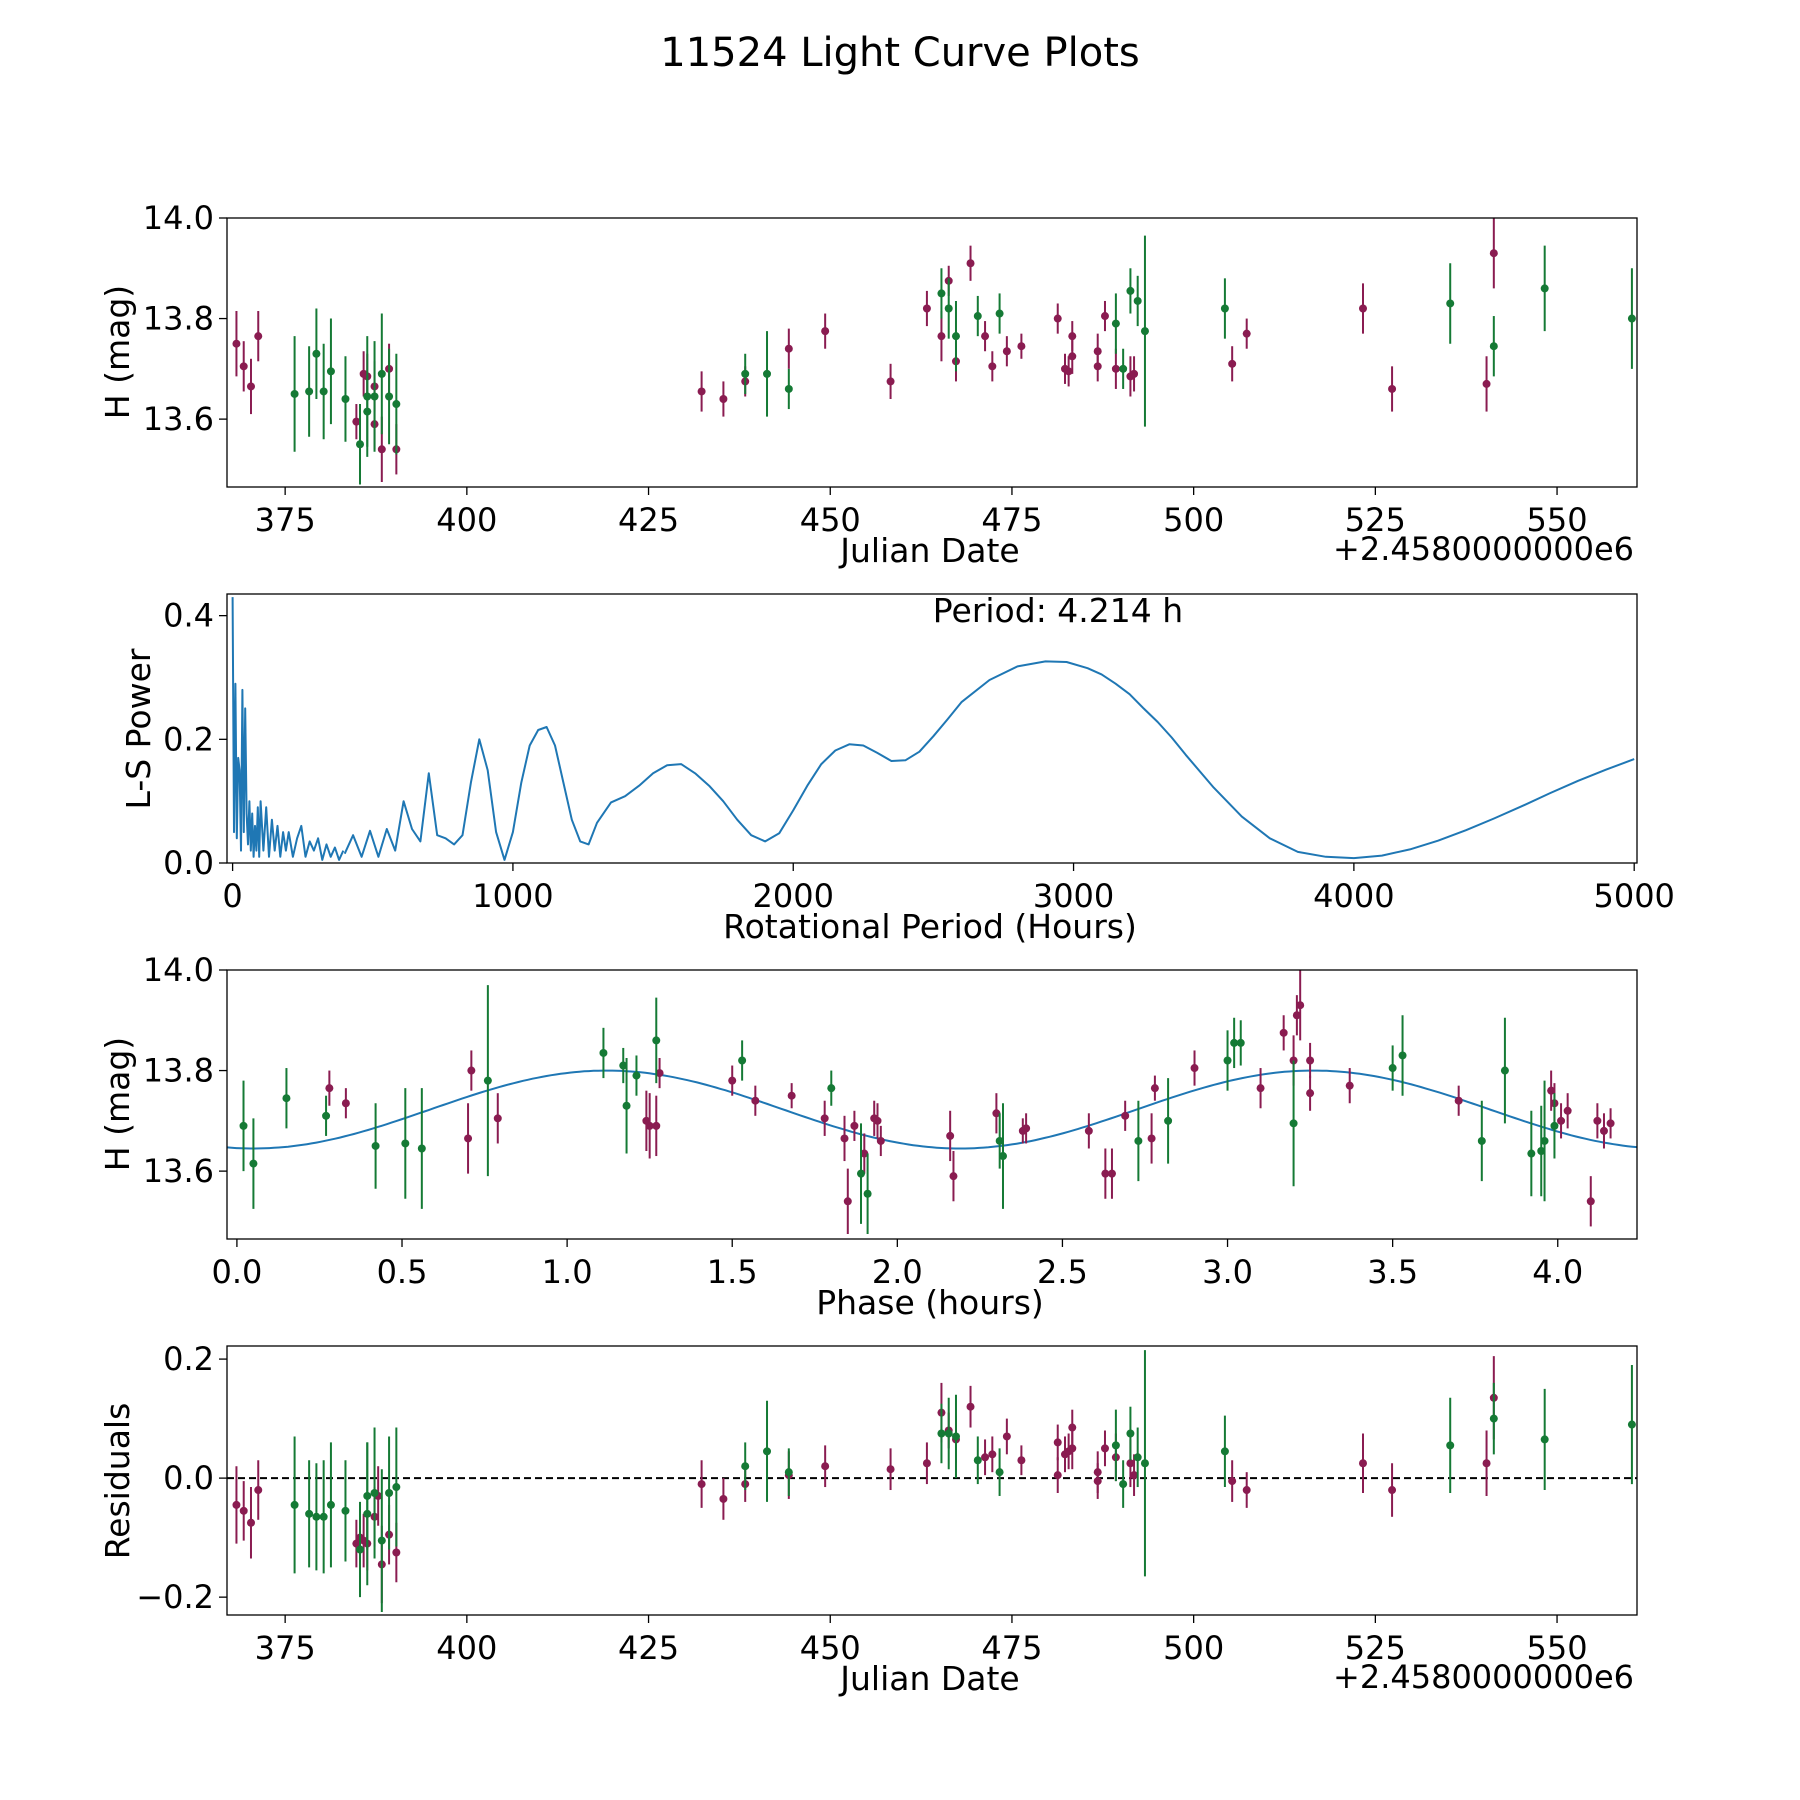 The width and height of the screenshot is (1800, 1800). I want to click on residuals-ytick-label: 0.2, so click(188, 1359).